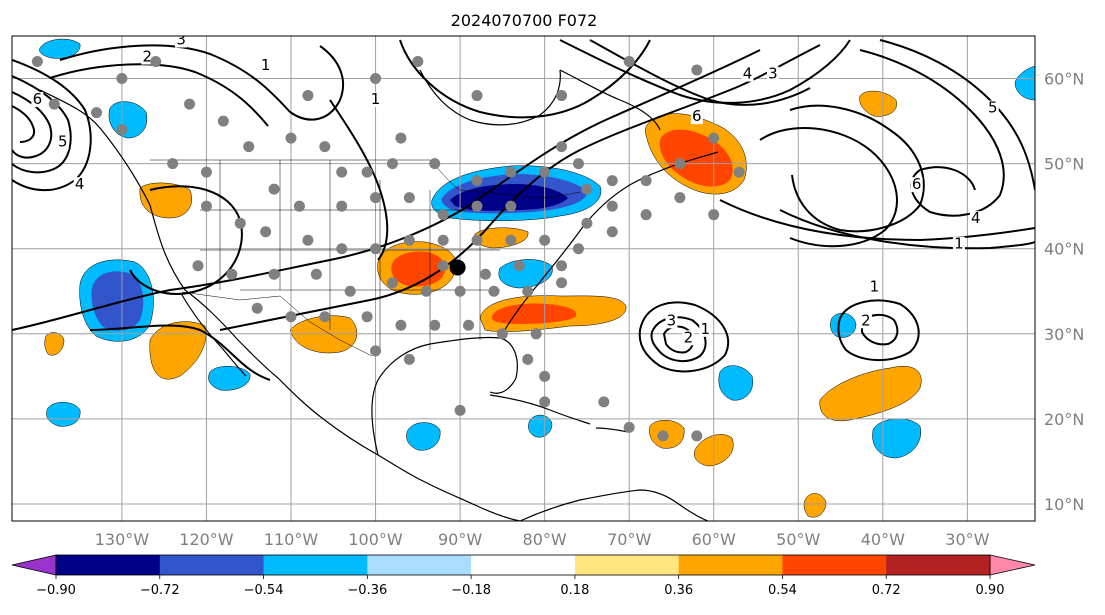 The width and height of the screenshot is (1105, 615). Describe the element at coordinates (523, 565) in the screenshot. I see `colorbar-frame` at that location.